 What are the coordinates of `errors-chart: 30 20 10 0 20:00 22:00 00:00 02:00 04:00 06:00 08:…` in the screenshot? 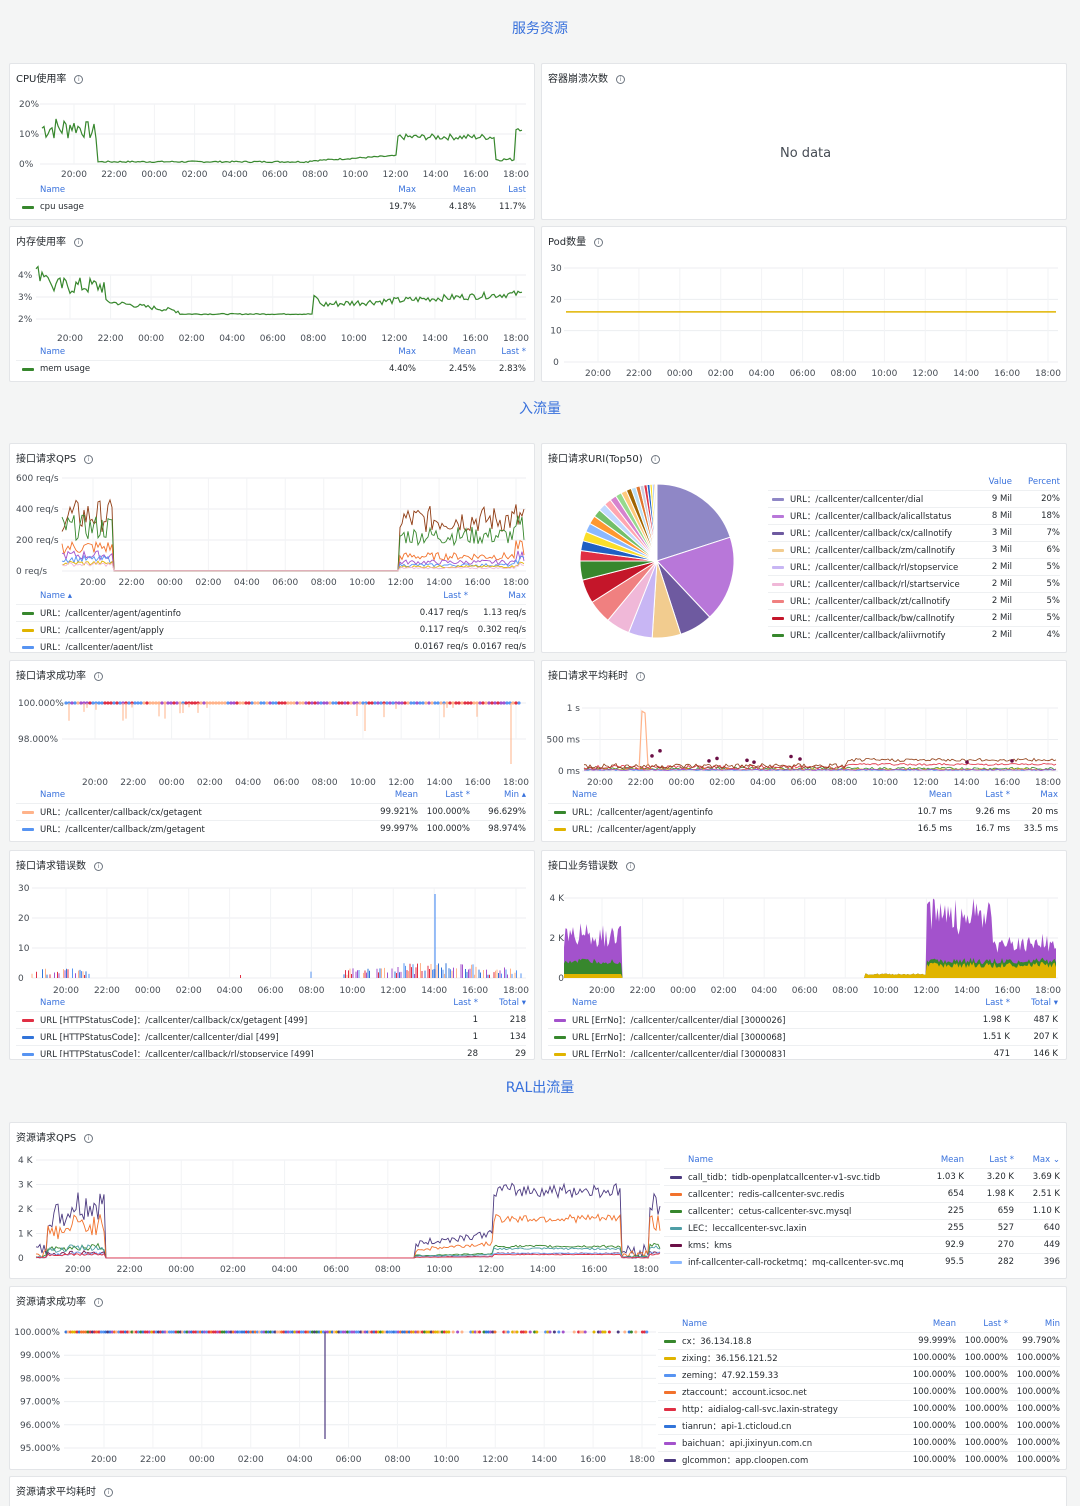 It's located at (272, 955).